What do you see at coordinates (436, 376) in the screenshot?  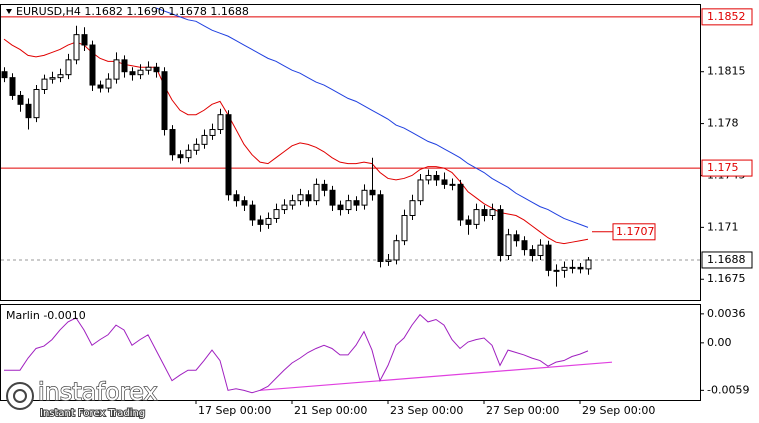 I see `trendline` at bounding box center [436, 376].